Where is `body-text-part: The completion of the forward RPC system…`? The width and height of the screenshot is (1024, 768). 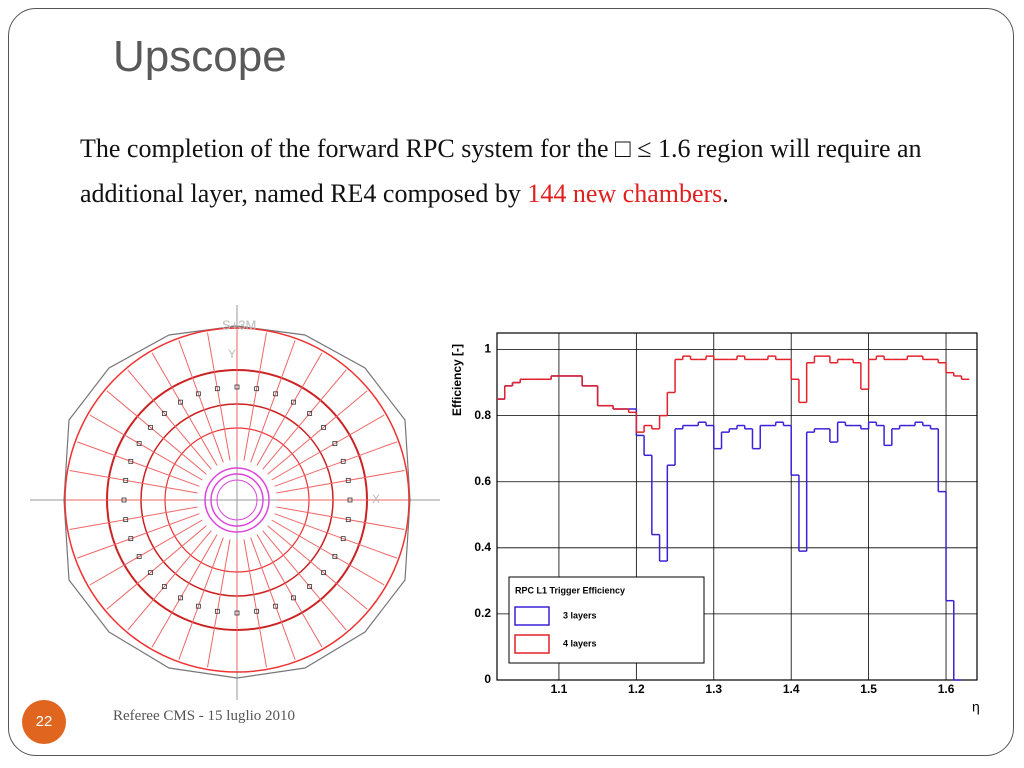 body-text-part: The completion of the forward RPC system… is located at coordinates (501, 171).